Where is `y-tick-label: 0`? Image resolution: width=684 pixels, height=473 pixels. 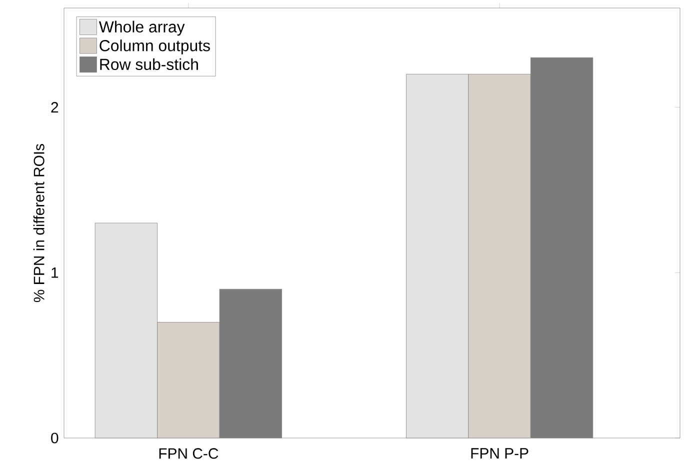 y-tick-label: 0 is located at coordinates (54, 438).